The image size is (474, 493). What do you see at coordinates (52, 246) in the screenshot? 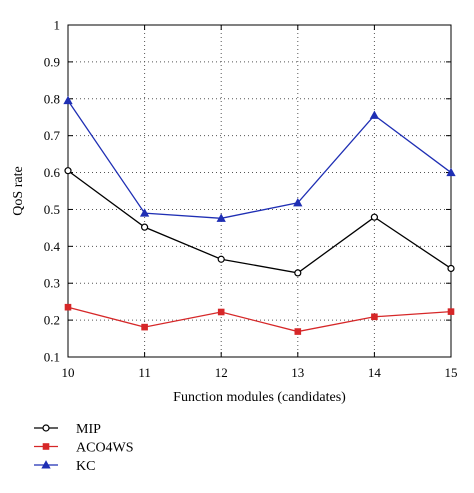
I see `y-tick-label: 0.4` at bounding box center [52, 246].